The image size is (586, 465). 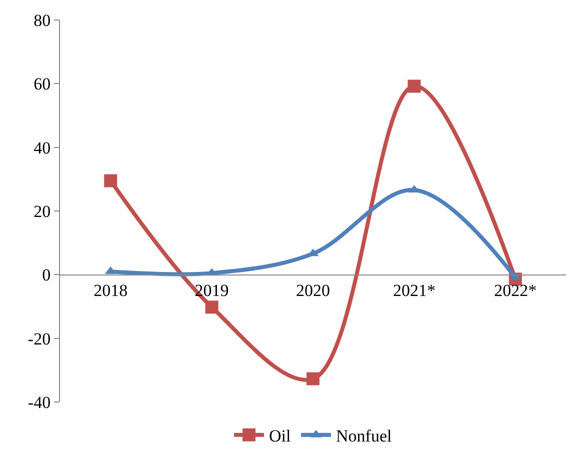 What do you see at coordinates (364, 436) in the screenshot?
I see `legend-label: Nonfuel` at bounding box center [364, 436].